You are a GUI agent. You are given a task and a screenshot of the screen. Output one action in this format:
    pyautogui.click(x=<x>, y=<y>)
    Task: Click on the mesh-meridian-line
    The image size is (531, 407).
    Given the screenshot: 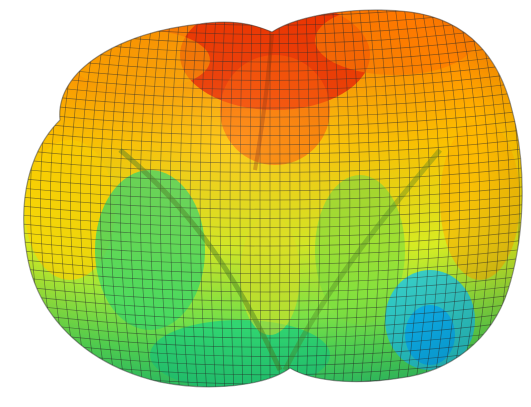 What is the action you would take?
    pyautogui.click(x=11, y=203)
    